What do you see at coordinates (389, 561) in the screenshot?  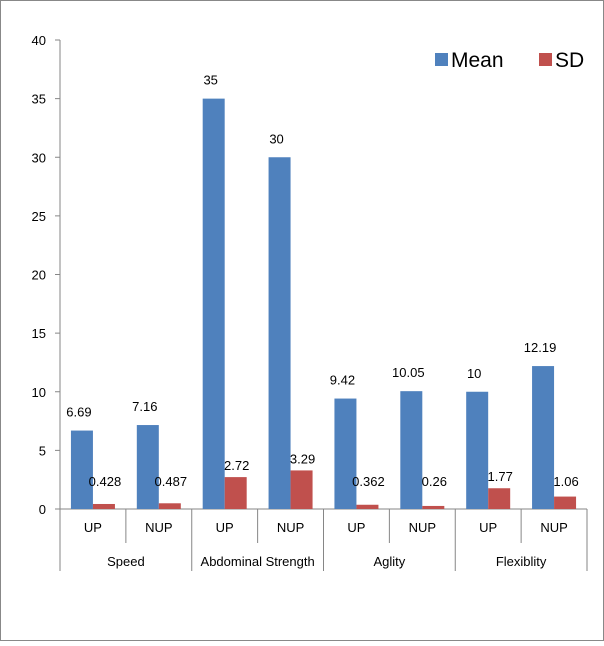 I see `group-label: Aglity` at bounding box center [389, 561].